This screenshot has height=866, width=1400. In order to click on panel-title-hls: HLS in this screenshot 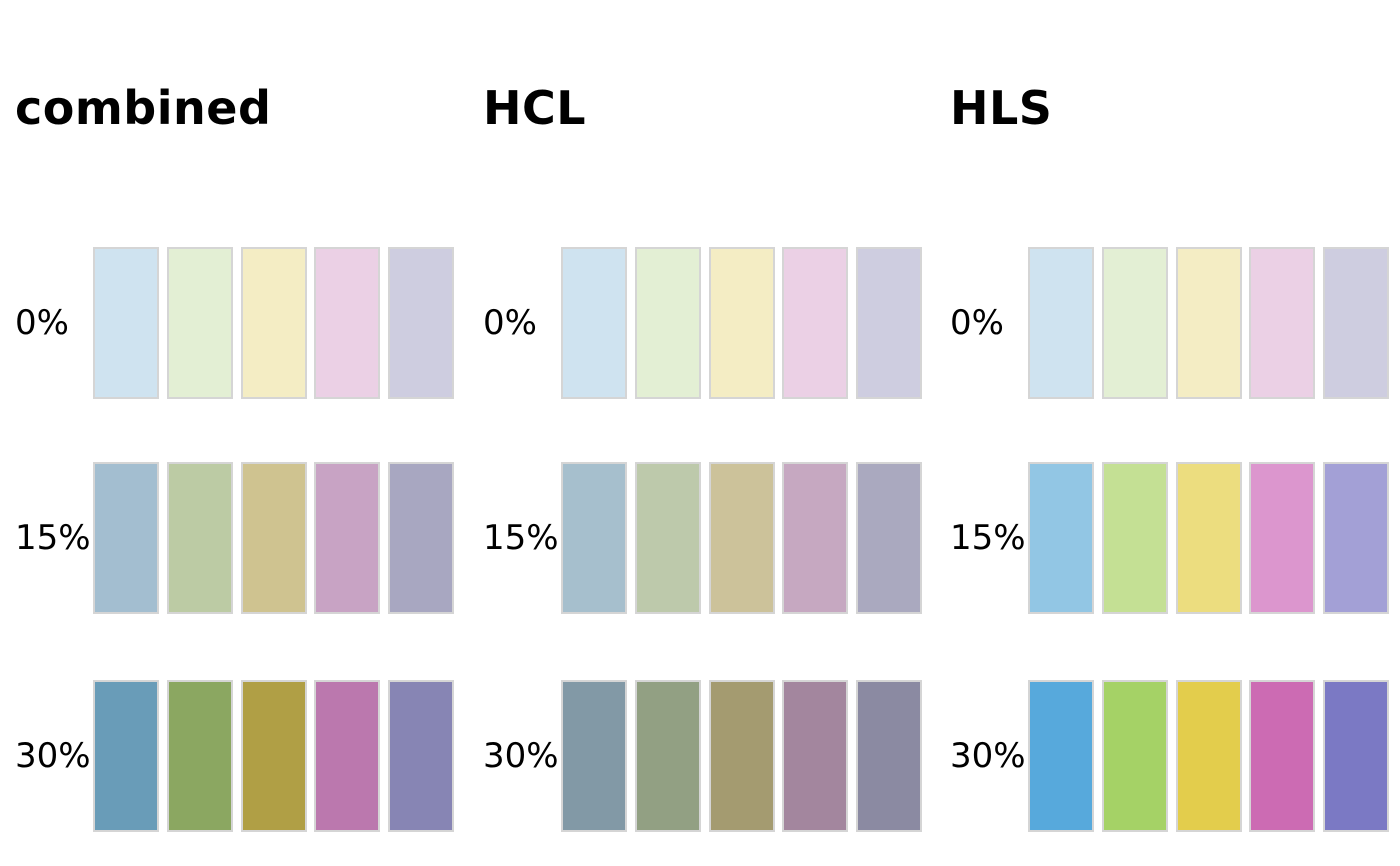, I will do `click(1001, 108)`.